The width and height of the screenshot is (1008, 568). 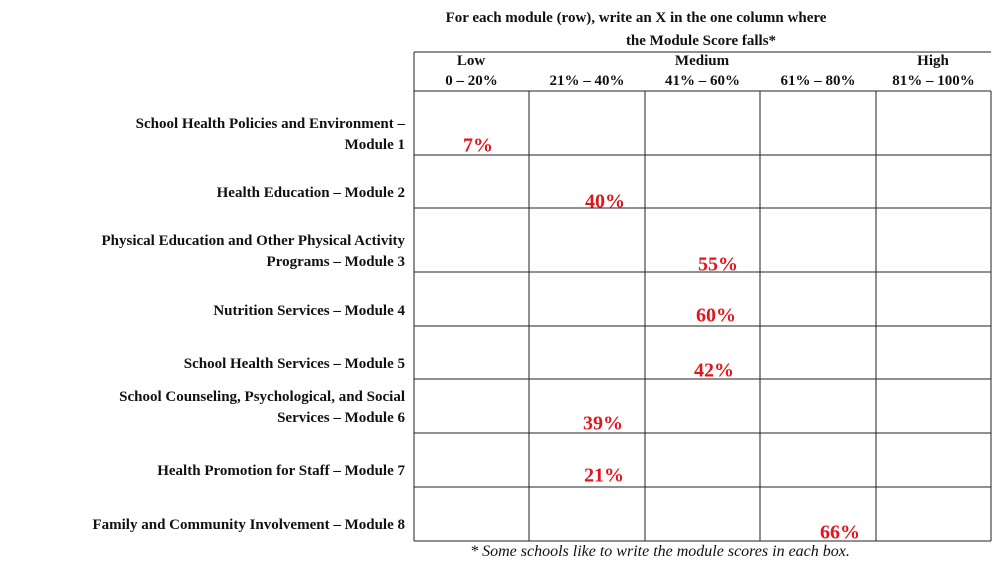 I want to click on column-range: 21% – 40%, so click(x=587, y=81).